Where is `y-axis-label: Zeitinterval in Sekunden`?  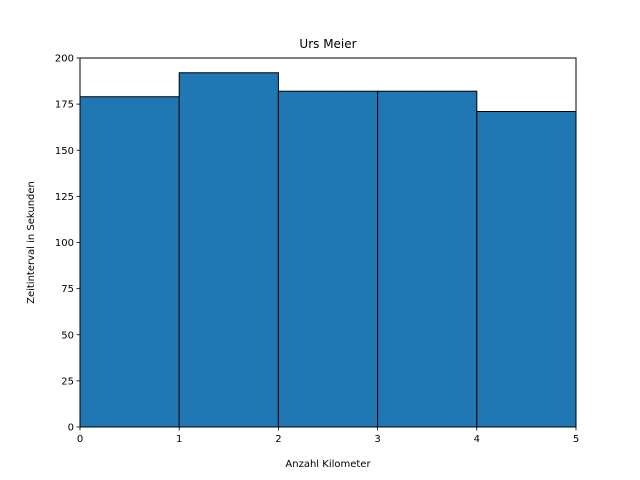 y-axis-label: Zeitinterval in Sekunden is located at coordinates (31, 242).